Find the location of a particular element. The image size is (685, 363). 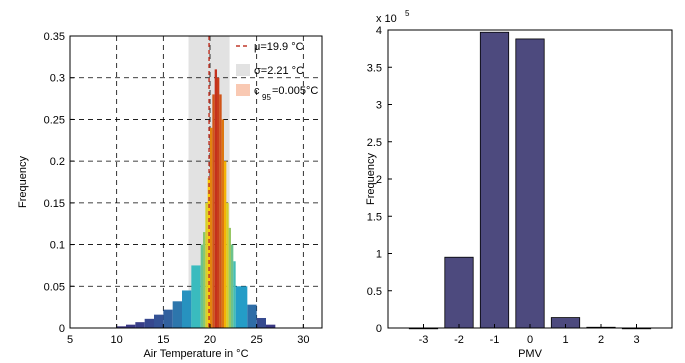

x-tick-label: 1 is located at coordinates (565, 340).